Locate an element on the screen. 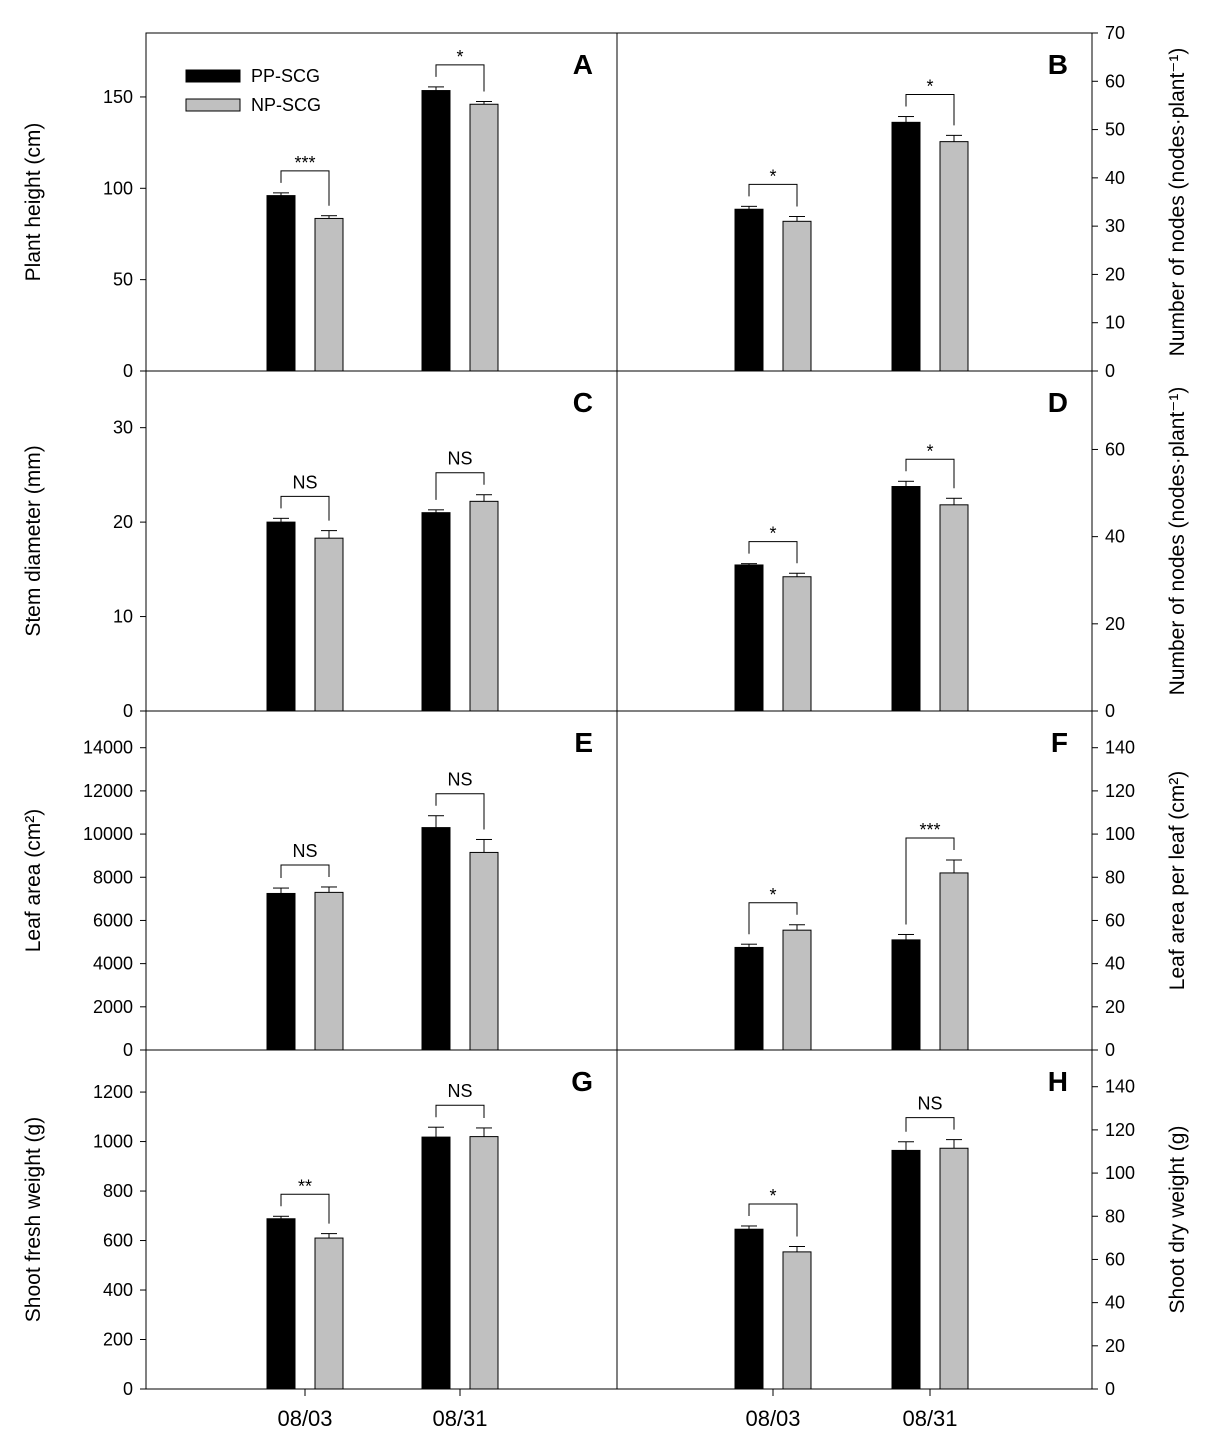  legend-label-np: NP-SCG is located at coordinates (286, 105).